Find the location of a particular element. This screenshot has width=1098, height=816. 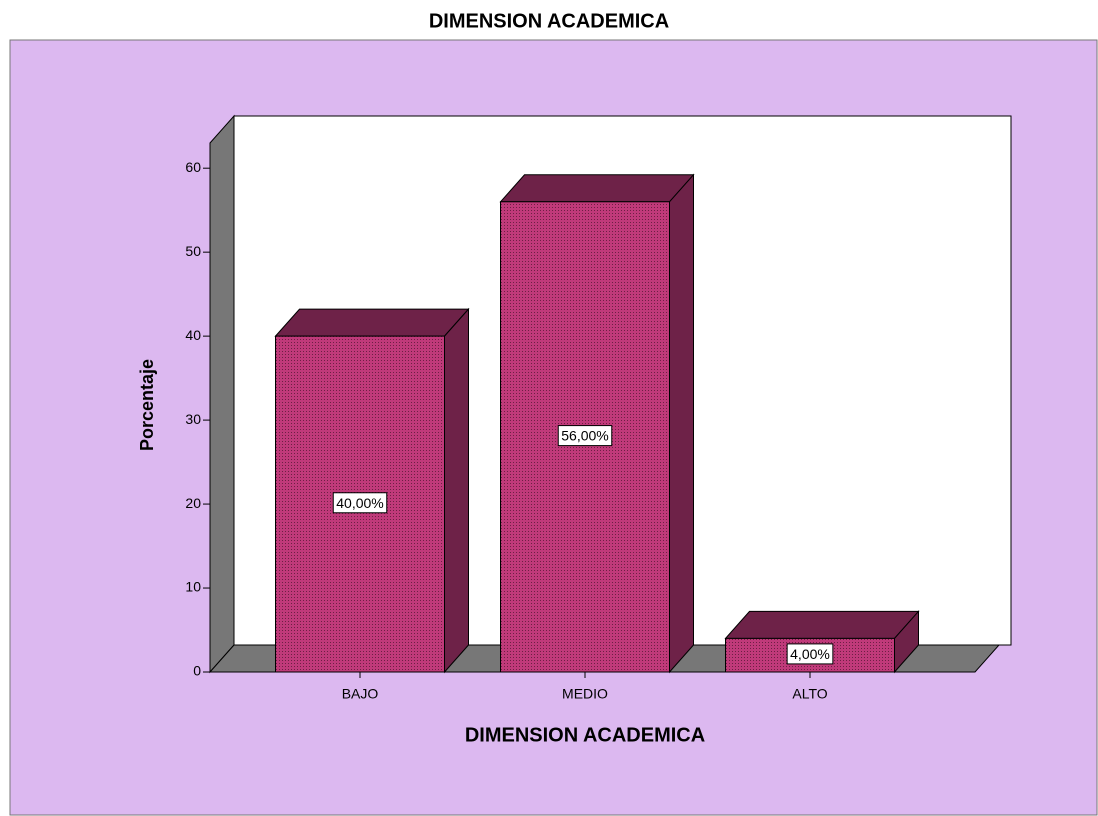

value-label-text: 40,00% is located at coordinates (359, 503).